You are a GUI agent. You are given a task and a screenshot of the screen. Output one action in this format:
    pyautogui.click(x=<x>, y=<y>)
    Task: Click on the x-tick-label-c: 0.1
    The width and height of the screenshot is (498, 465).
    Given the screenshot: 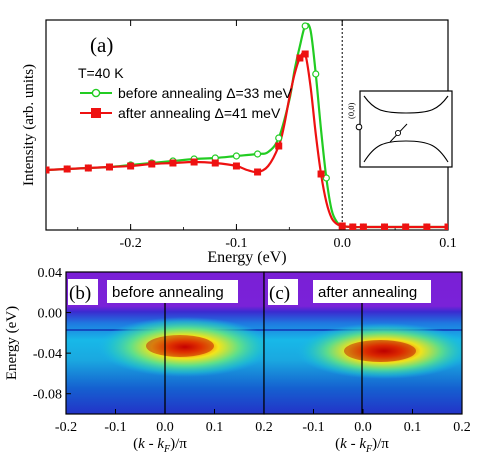 What is the action you would take?
    pyautogui.click(x=413, y=427)
    